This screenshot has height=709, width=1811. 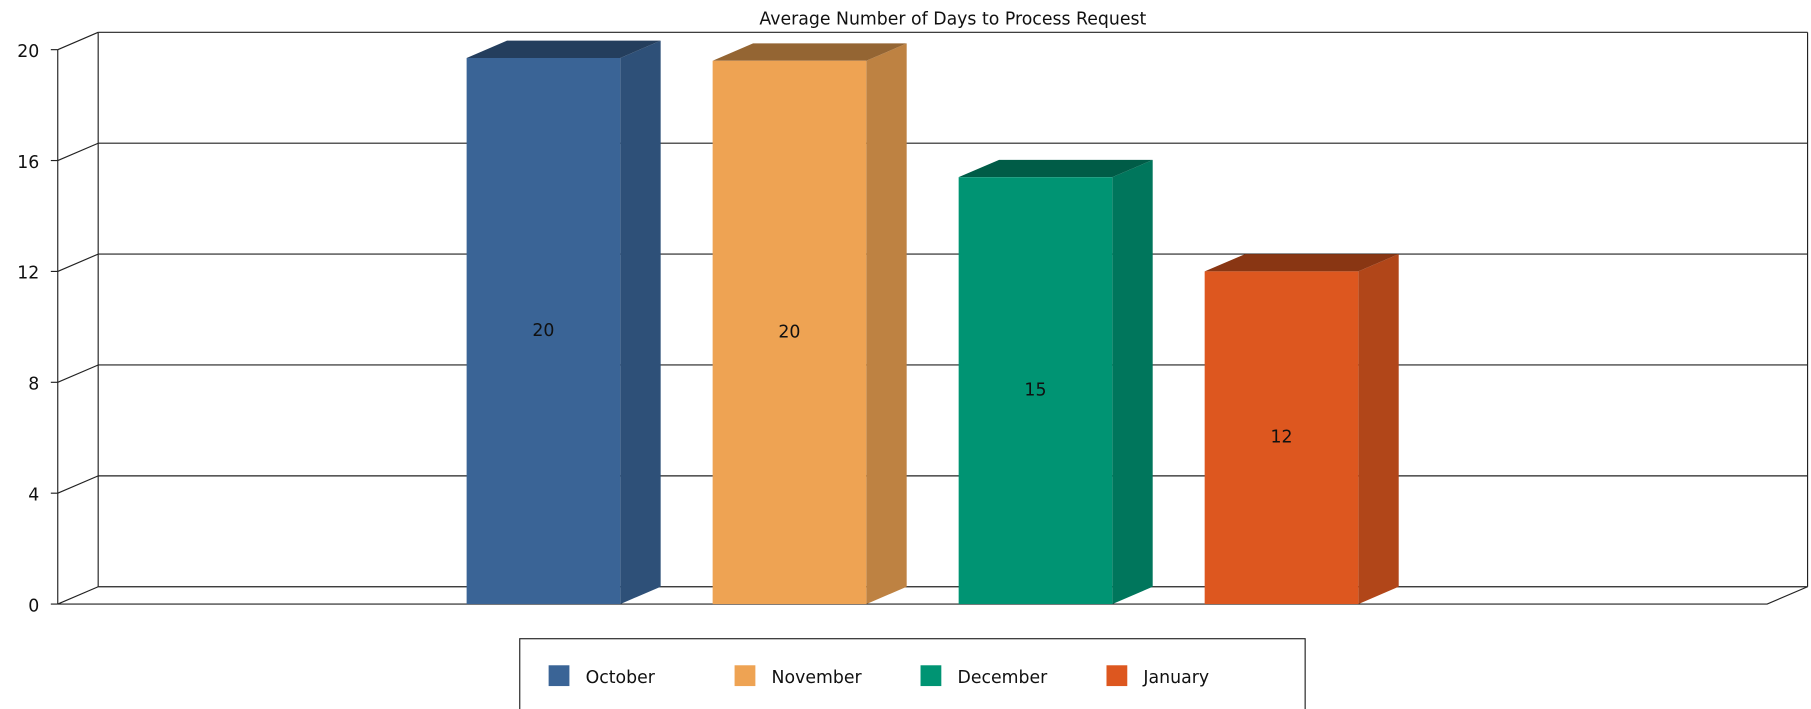 What do you see at coordinates (28, 274) in the screenshot?
I see `y-tick-label: 12` at bounding box center [28, 274].